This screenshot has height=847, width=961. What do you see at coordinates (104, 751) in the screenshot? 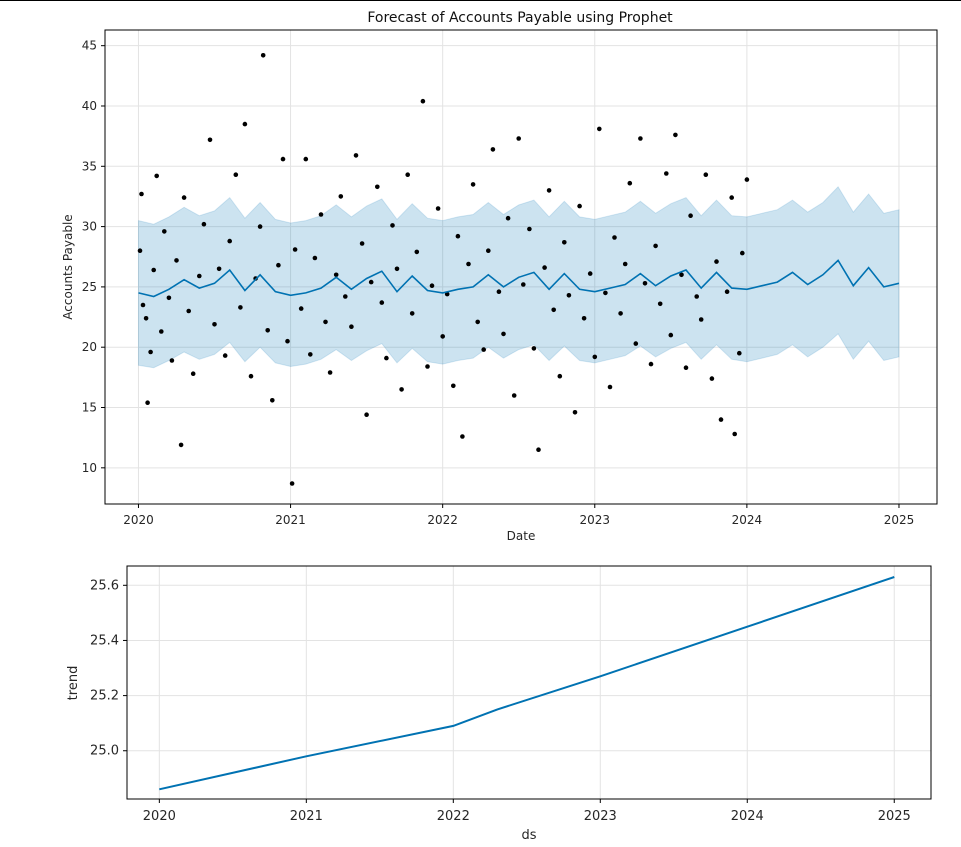
I see `trend-y-tick-label: 25.0` at bounding box center [104, 751].